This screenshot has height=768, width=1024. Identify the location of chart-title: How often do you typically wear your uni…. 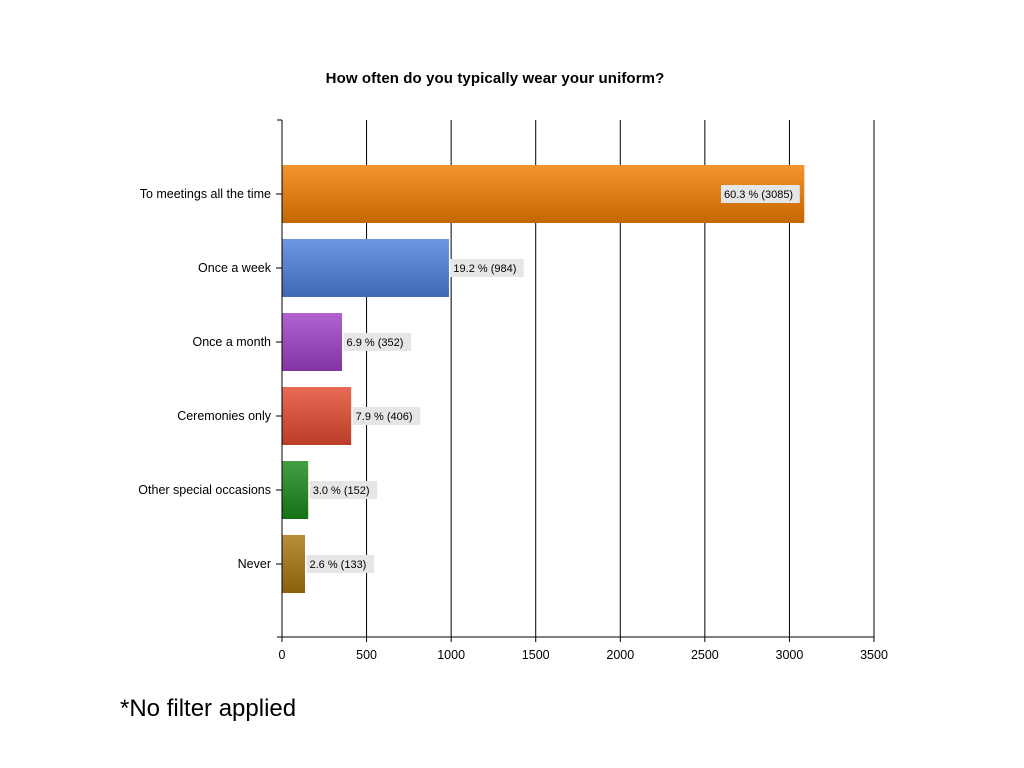
(495, 78).